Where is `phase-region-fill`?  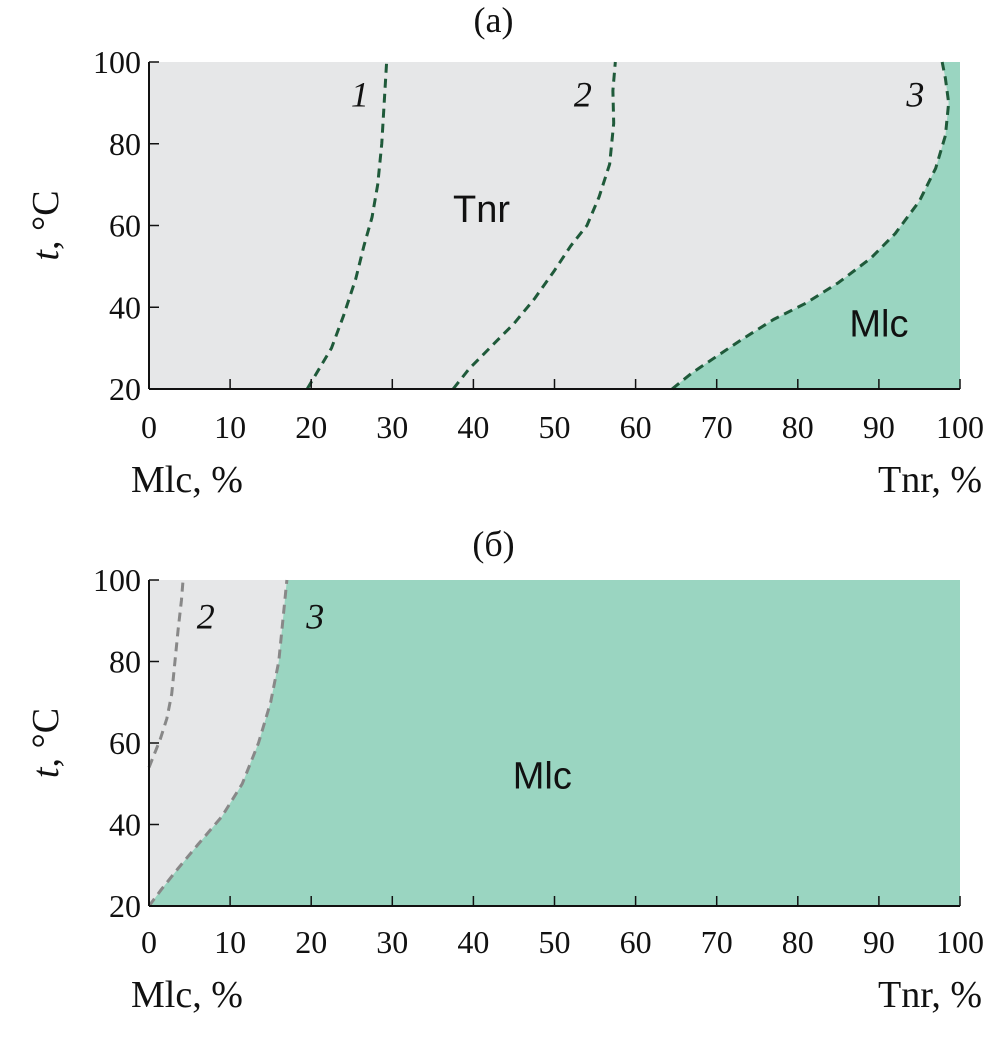 phase-region-fill is located at coordinates (816, 225).